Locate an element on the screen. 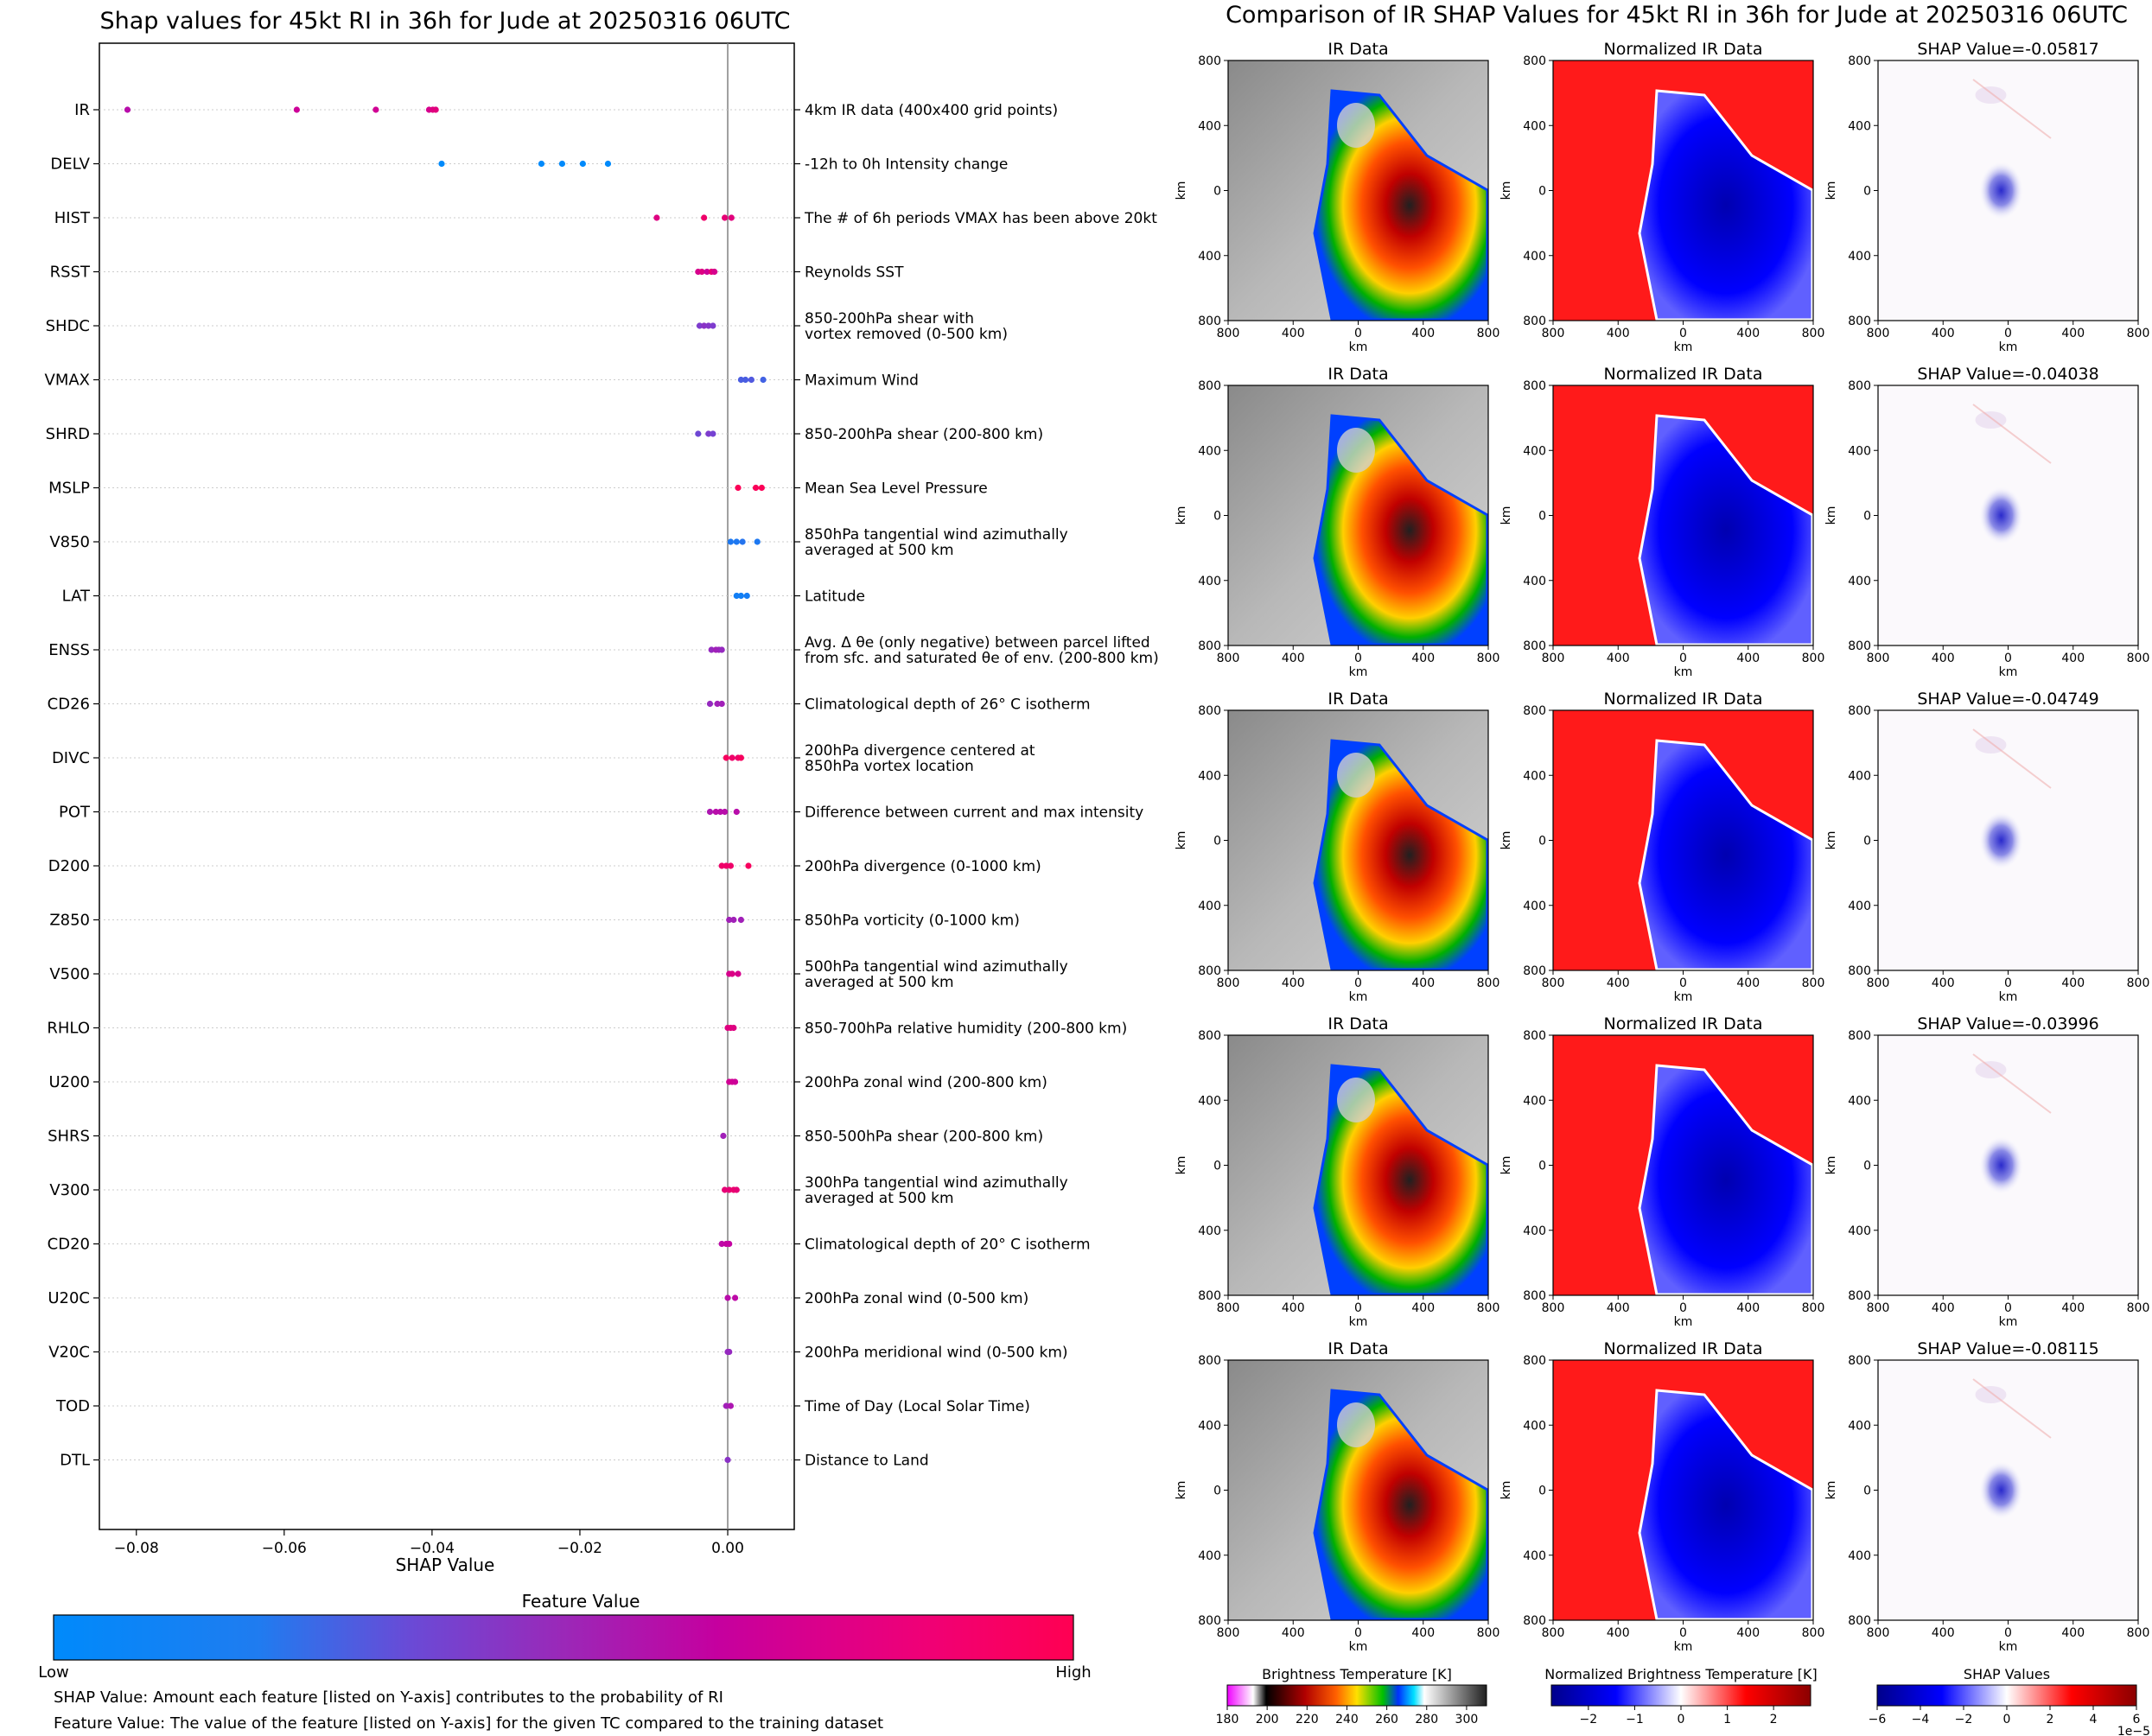 The height and width of the screenshot is (1736, 2152). shap-red-streak is located at coordinates (2012, 758).